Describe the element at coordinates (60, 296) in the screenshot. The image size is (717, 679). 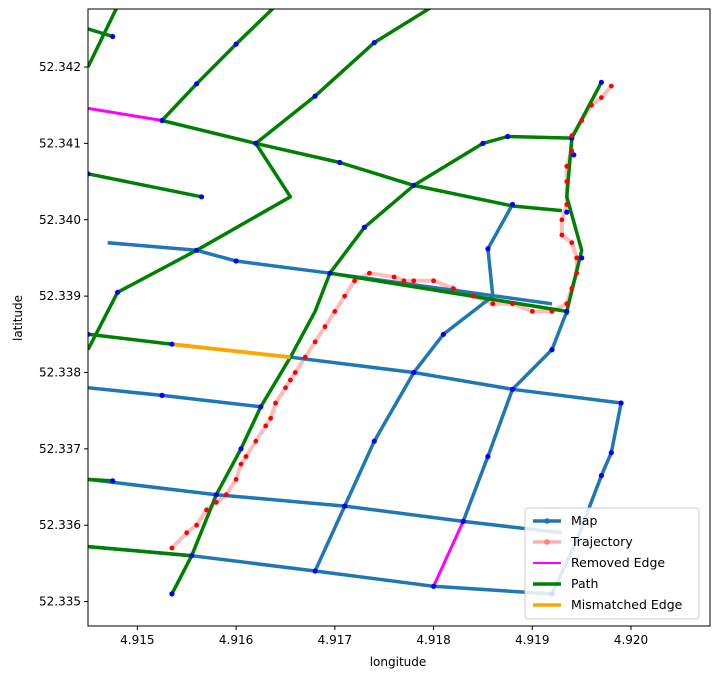
I see `y-tick-label: 52.339` at that location.